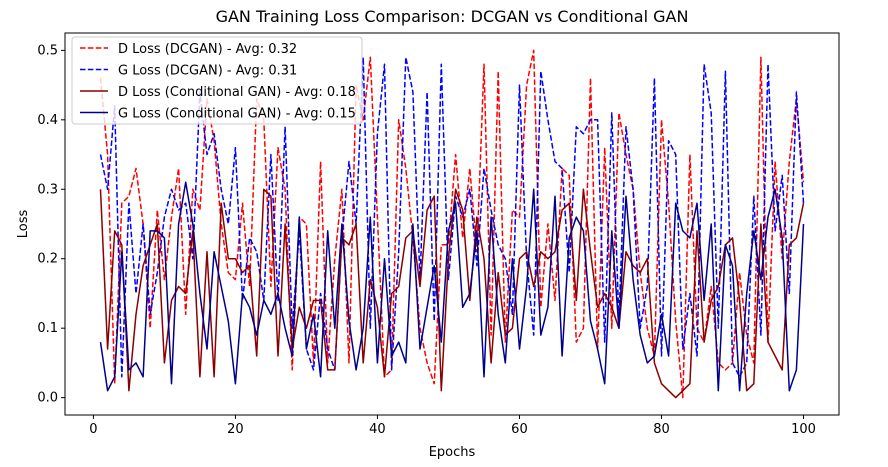  Describe the element at coordinates (452, 452) in the screenshot. I see `x-axis-label: Epochs` at that location.